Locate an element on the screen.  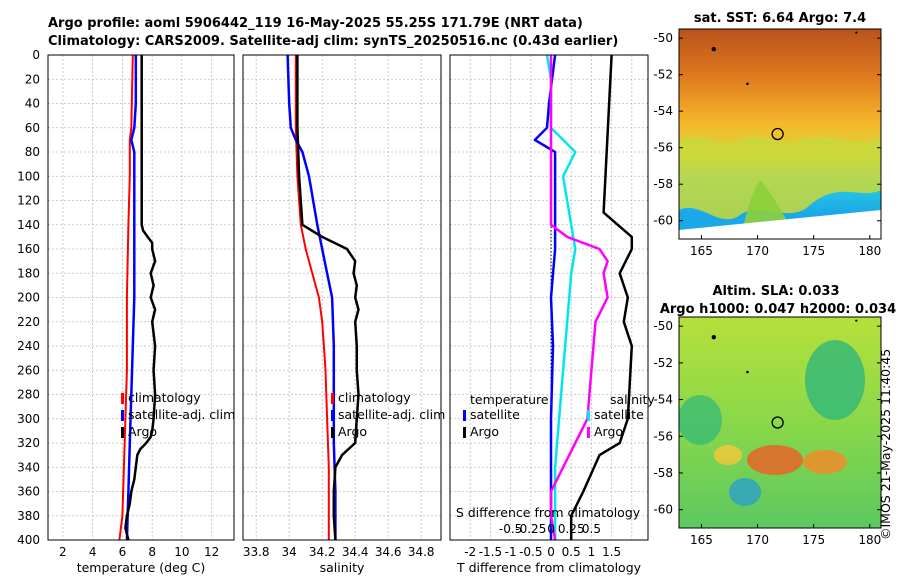
y-tick-label: 80 is located at coordinates (32, 152).